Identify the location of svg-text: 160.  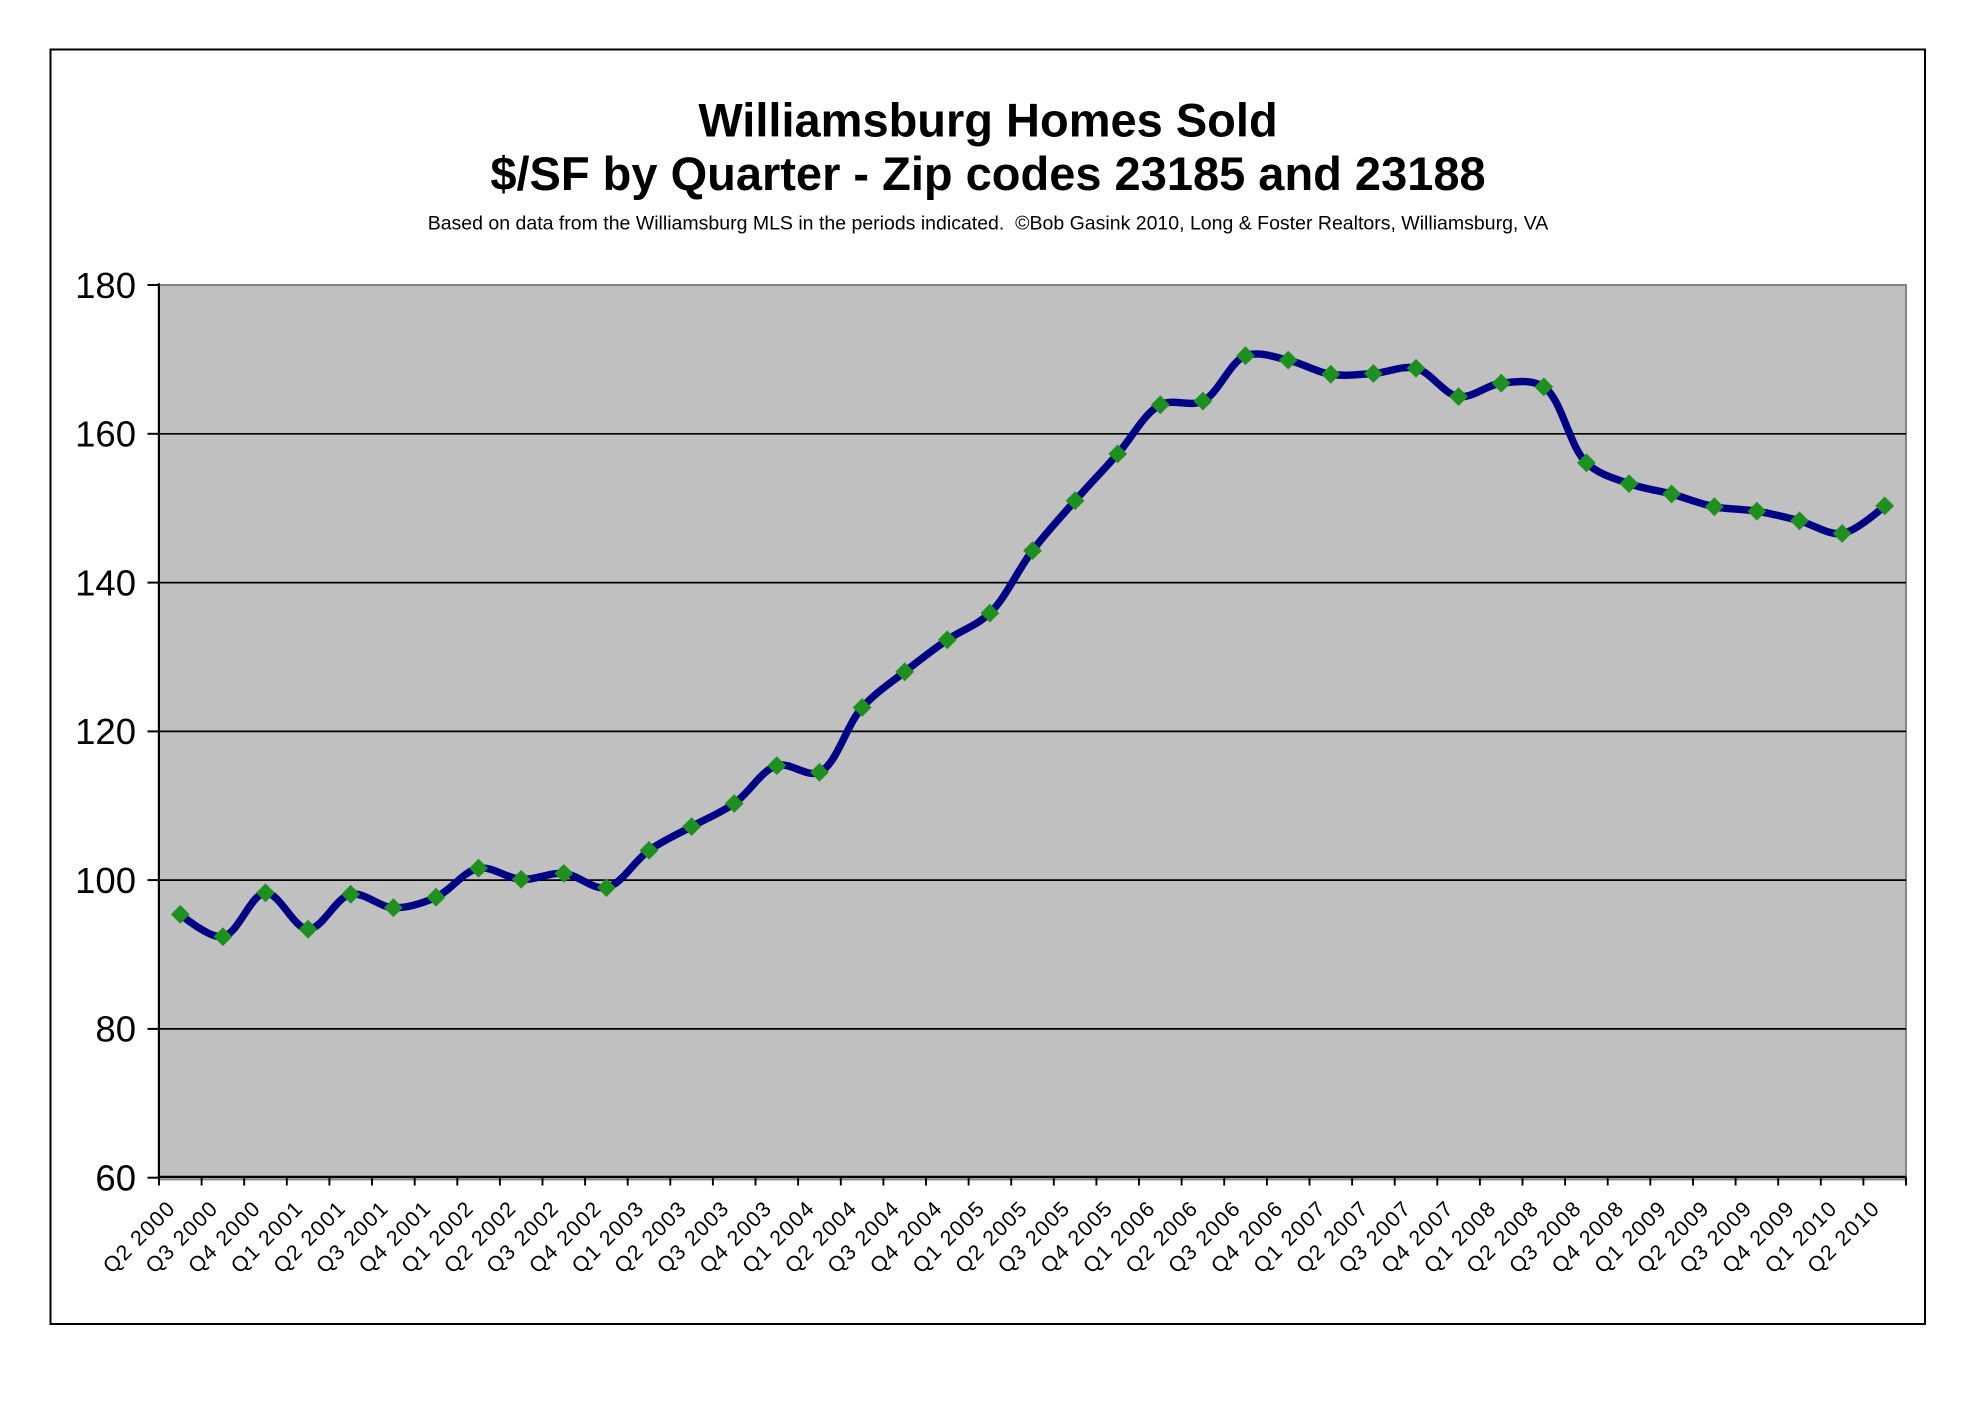
(105, 434).